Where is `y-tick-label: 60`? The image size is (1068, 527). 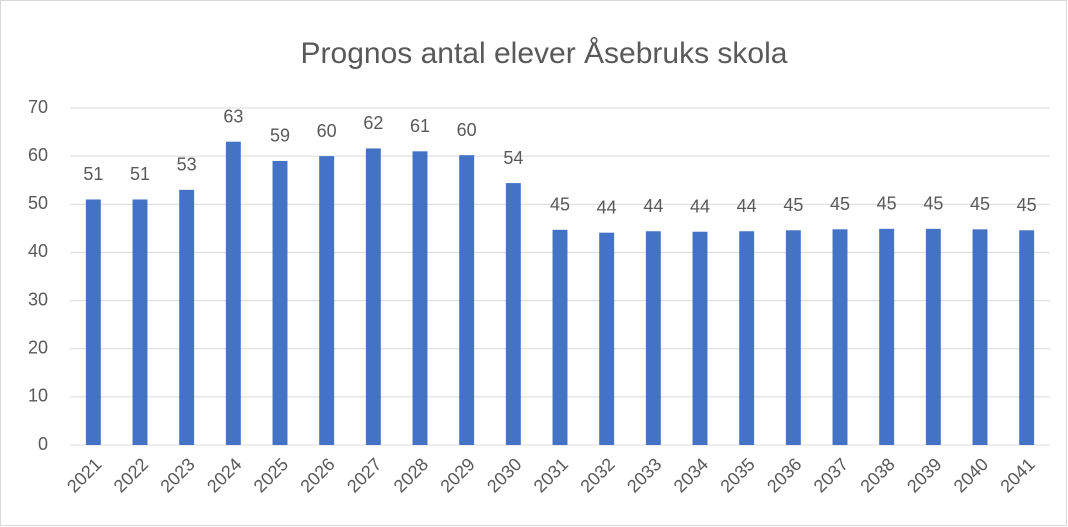 y-tick-label: 60 is located at coordinates (38, 155).